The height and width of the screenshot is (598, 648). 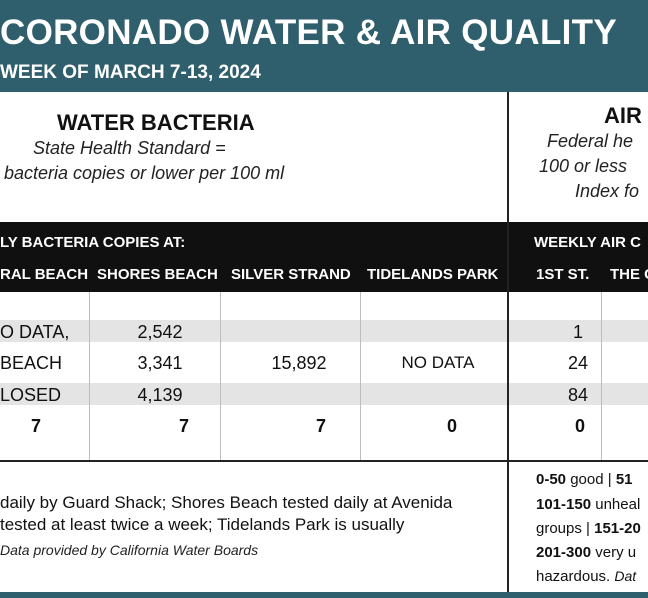 What do you see at coordinates (291, 274) in the screenshot?
I see `col-header-silver-strand: SILVER STRAND` at bounding box center [291, 274].